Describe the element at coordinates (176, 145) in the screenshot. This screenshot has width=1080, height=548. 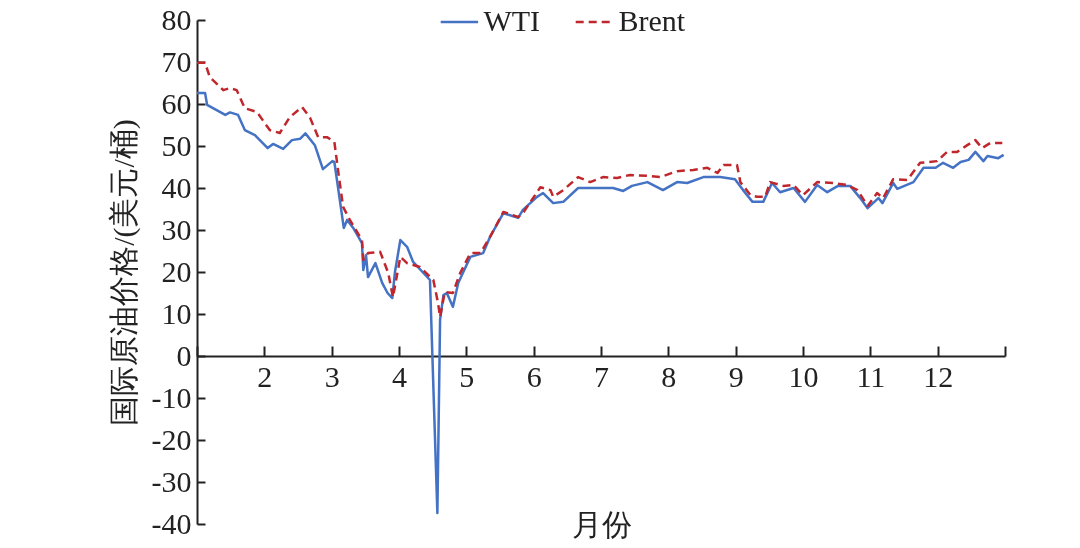
I see `y-tick-label: 50` at that location.